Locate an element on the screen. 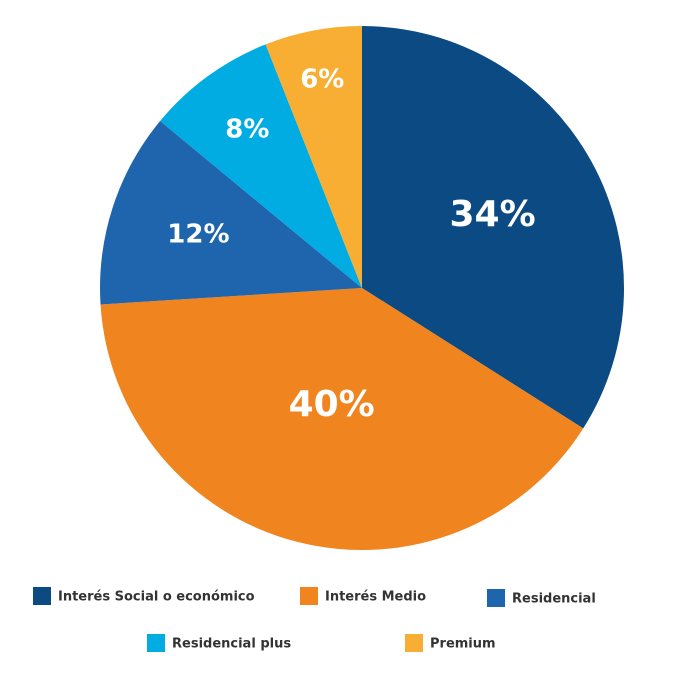 Image resolution: width=700 pixels, height=700 pixels. value-label: 34% is located at coordinates (492, 214).